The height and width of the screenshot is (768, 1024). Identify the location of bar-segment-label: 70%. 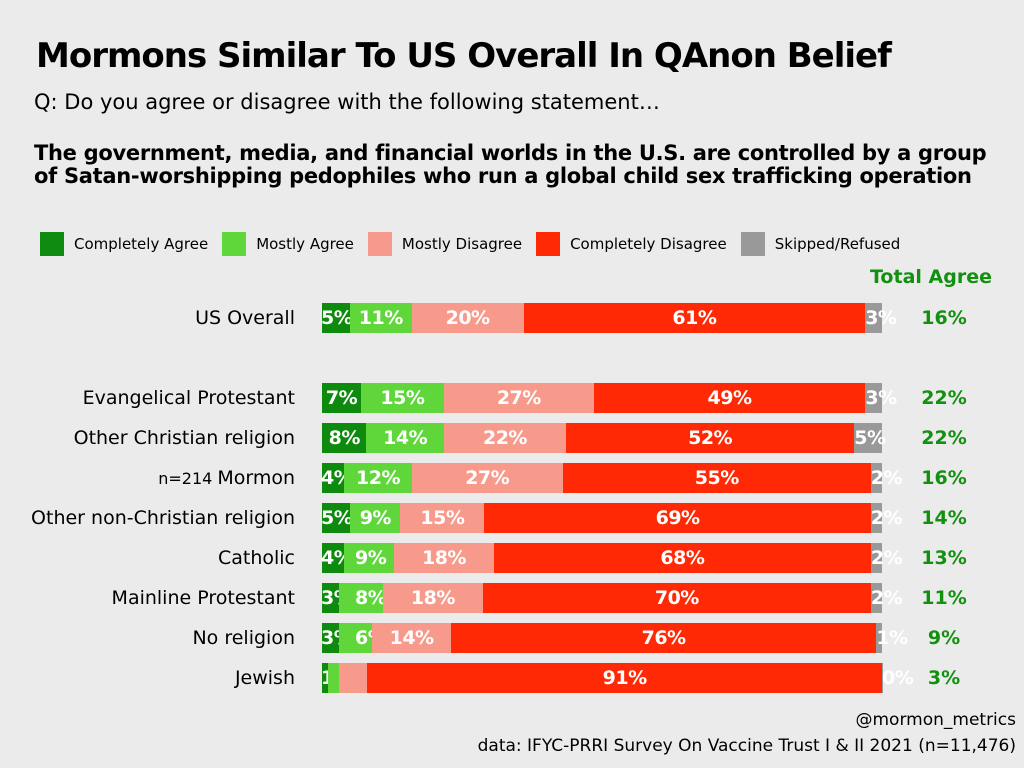
(676, 598).